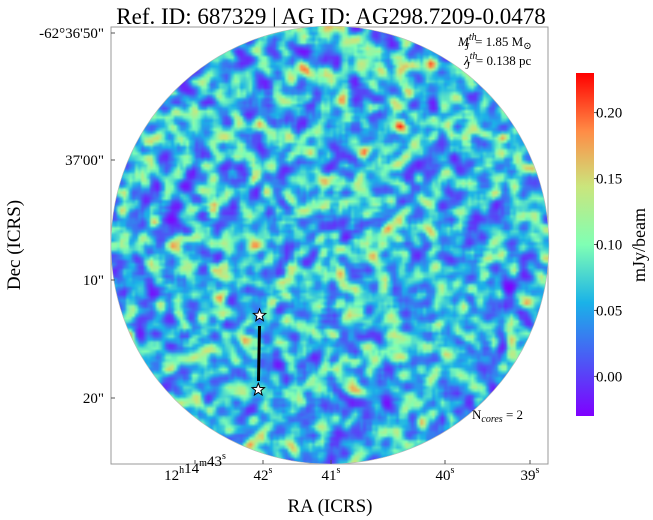 This screenshot has width=653, height=520. Describe the element at coordinates (195, 467) in the screenshot. I see `x-tick-label: 12h14m43s` at that location.